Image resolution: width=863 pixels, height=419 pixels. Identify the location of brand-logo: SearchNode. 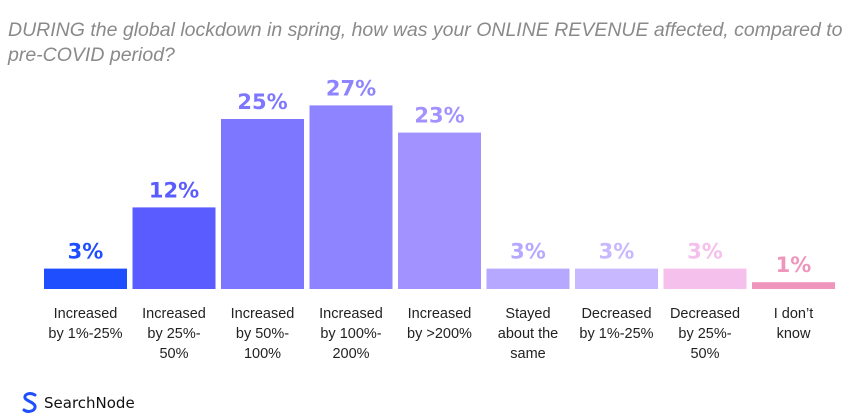
(78, 403).